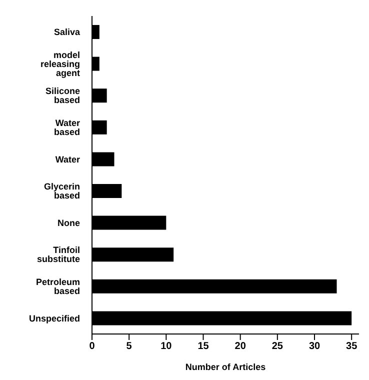  What do you see at coordinates (225, 367) in the screenshot?
I see `x-axis-title: Number of Articles` at bounding box center [225, 367].